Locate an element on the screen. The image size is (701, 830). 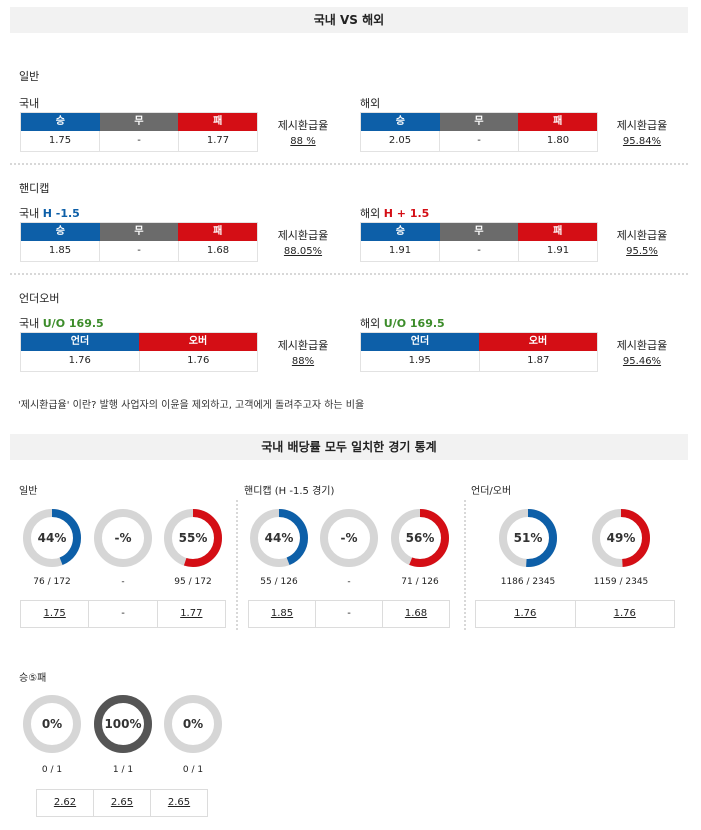
return-rate-link: 88% is located at coordinates (303, 361).